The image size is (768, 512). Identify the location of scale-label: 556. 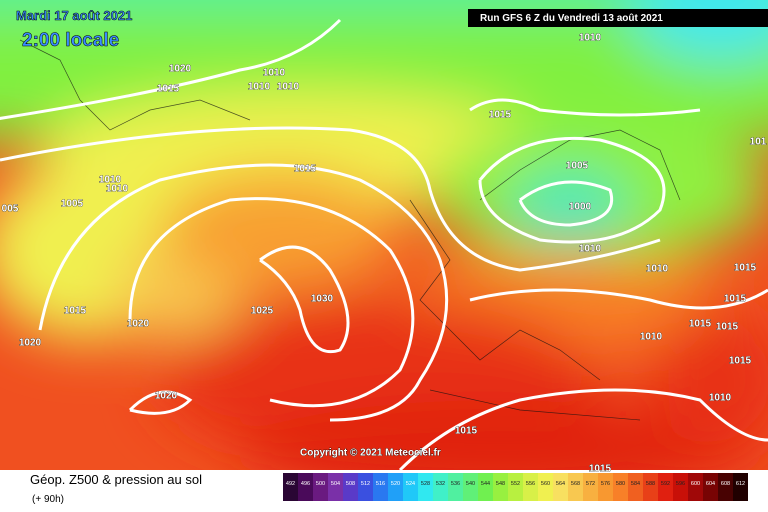
(530, 484).